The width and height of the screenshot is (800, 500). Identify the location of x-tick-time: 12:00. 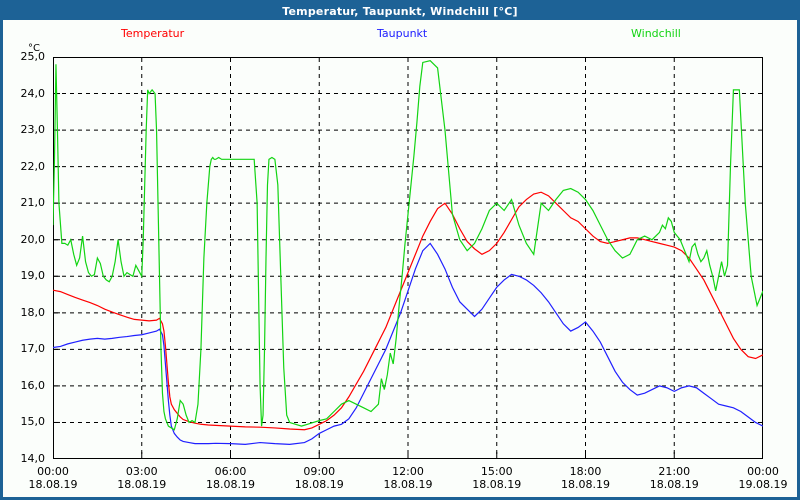
(408, 471).